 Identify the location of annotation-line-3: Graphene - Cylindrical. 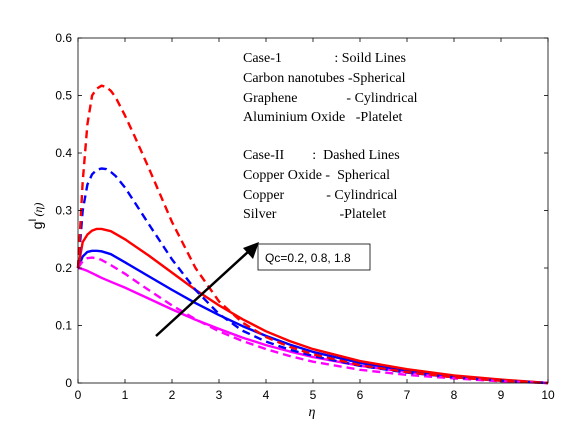
(330, 98).